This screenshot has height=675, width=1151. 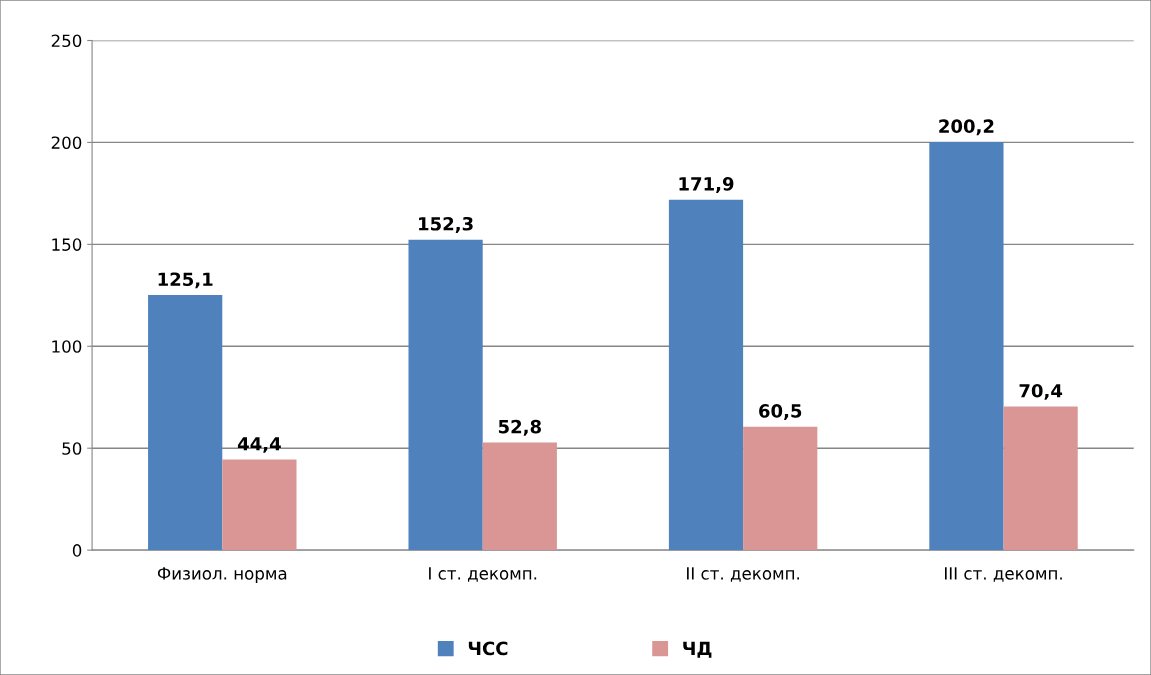 What do you see at coordinates (77, 550) in the screenshot?
I see `y-tick-label: 0` at bounding box center [77, 550].